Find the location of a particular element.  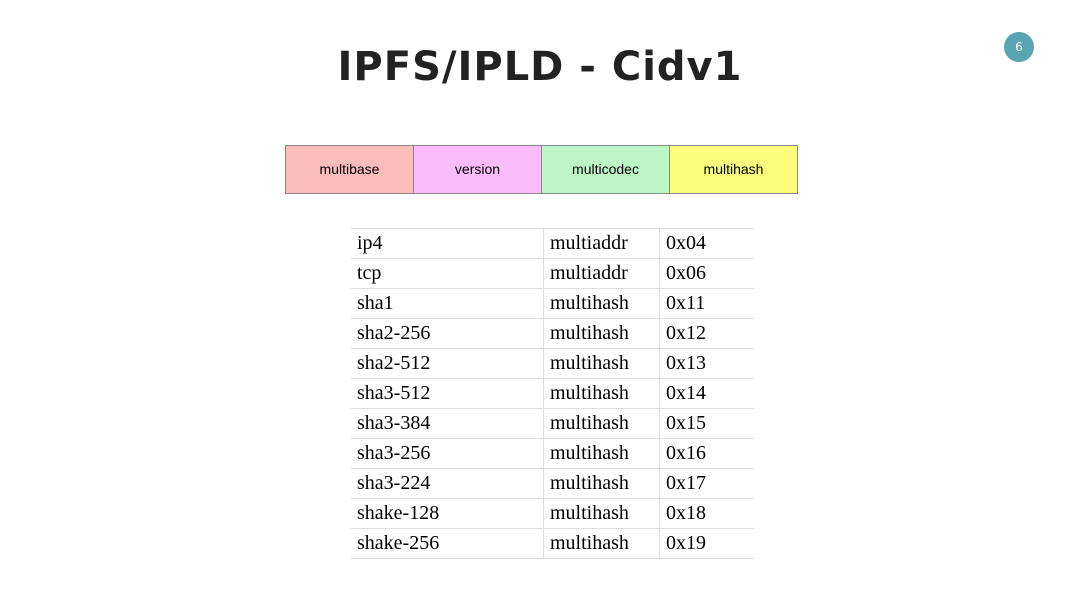

table-row: sha1 multihash 0x11 is located at coordinates (552, 303).